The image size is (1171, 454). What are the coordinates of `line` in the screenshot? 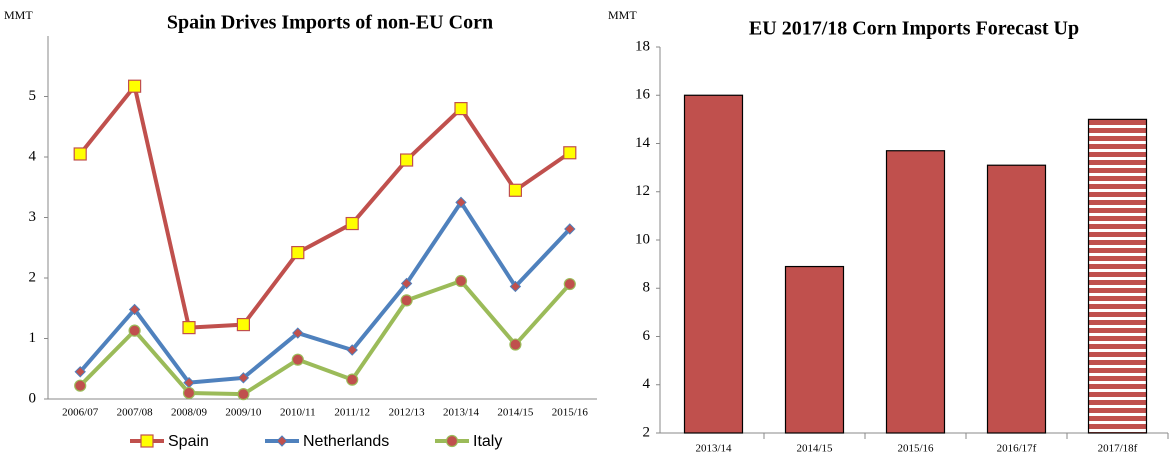 It's located at (325, 338).